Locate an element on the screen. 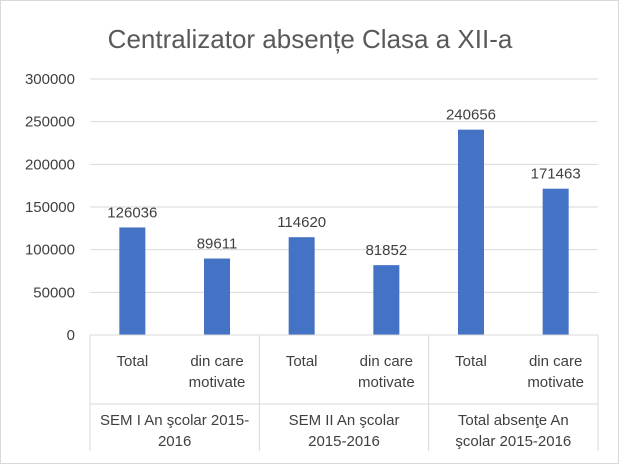 This screenshot has height=464, width=619. y-tick-label: 150000 is located at coordinates (50, 207).